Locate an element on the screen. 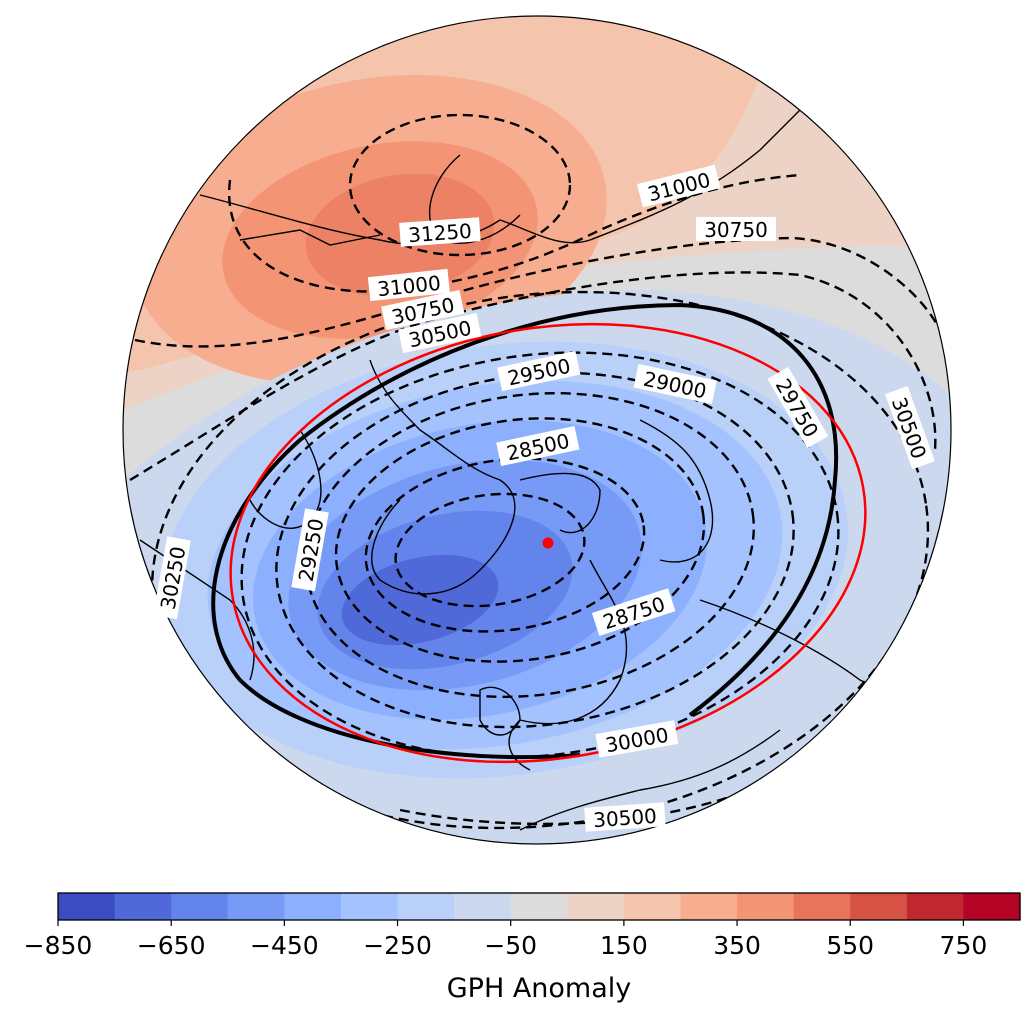 The image size is (1035, 1020). contour-label: 31250 is located at coordinates (440, 232).